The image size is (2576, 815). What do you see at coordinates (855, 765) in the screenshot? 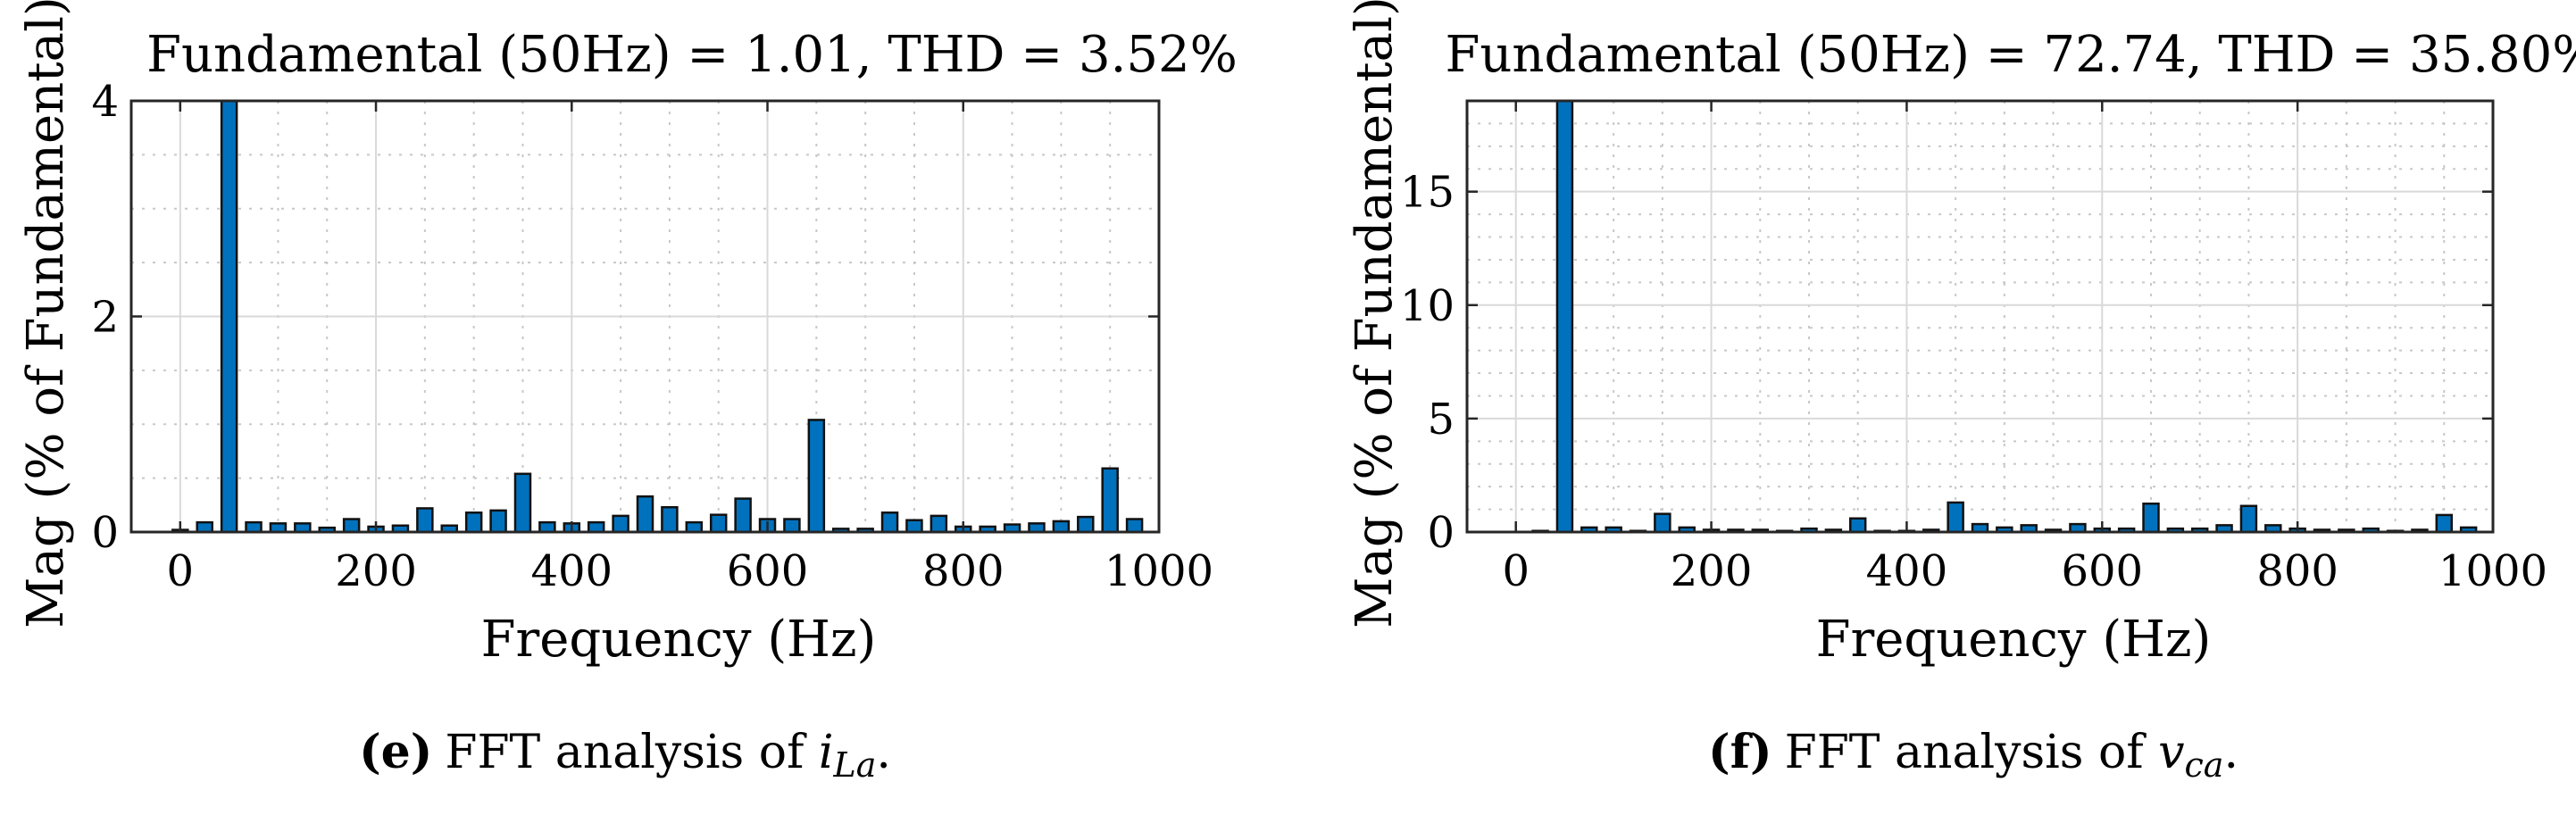
I see `caption-subscript: La` at bounding box center [855, 765].